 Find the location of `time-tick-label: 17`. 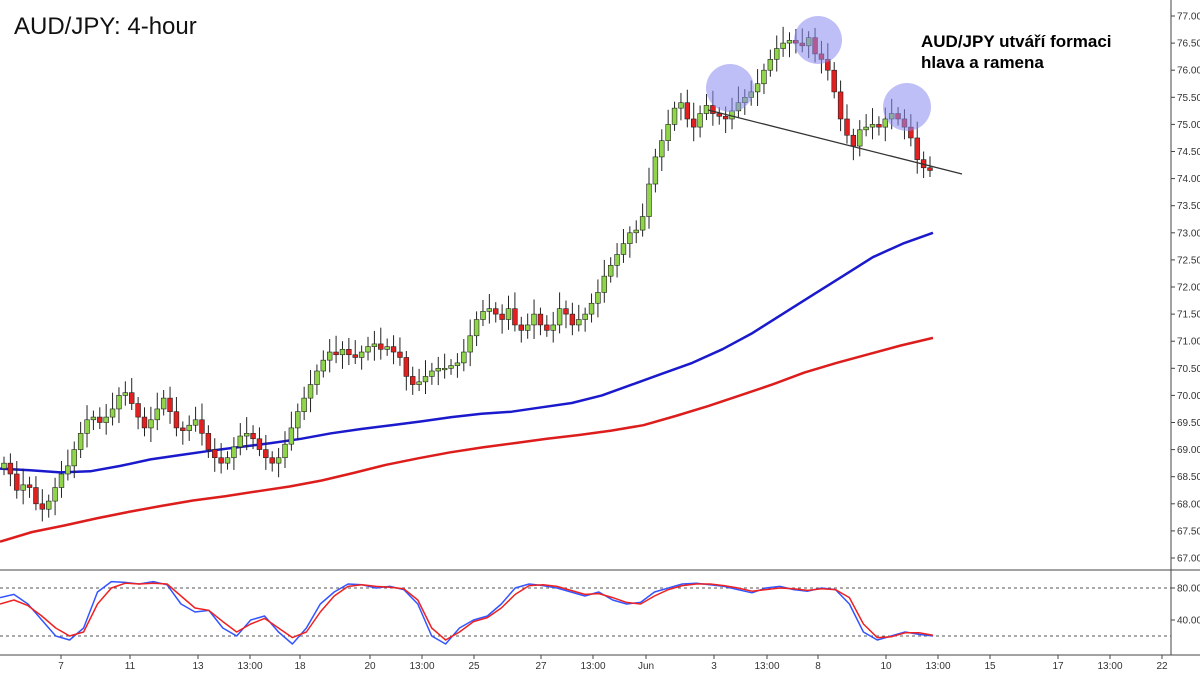

time-tick-label: 17 is located at coordinates (1058, 666).